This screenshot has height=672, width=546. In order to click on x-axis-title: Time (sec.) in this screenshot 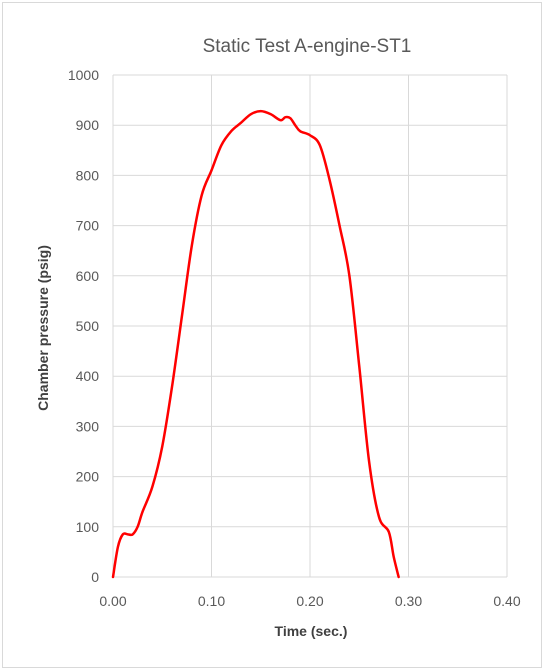, I will do `click(311, 631)`.